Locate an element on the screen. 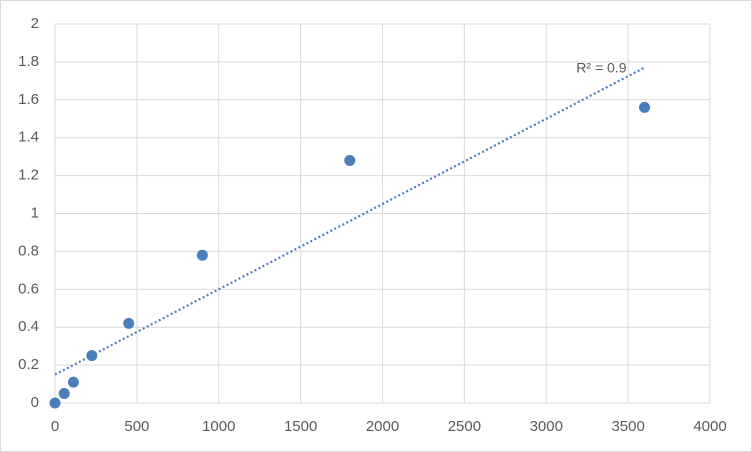 The width and height of the screenshot is (752, 452). y-tick-label: 1 is located at coordinates (35, 212).